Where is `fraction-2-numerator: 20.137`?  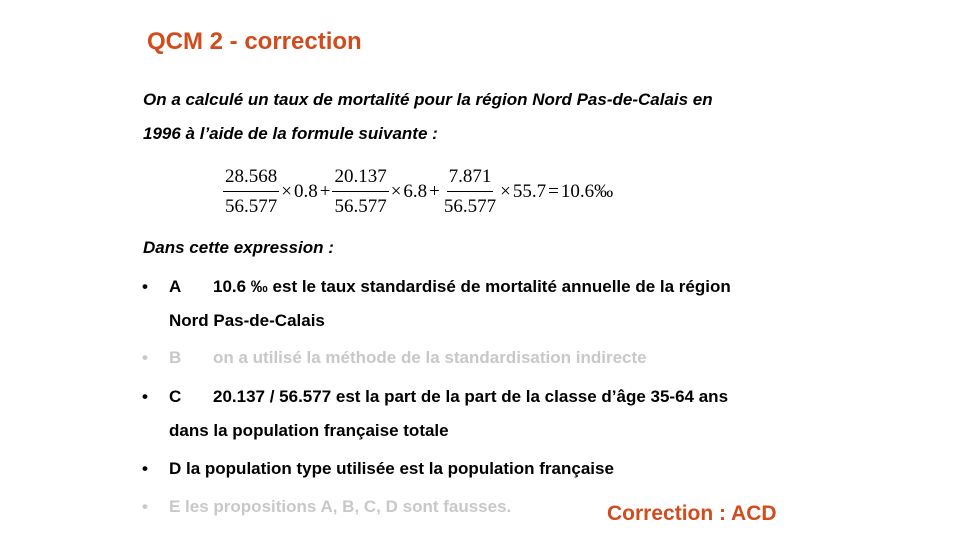
fraction-2-numerator: 20.137 is located at coordinates (360, 178).